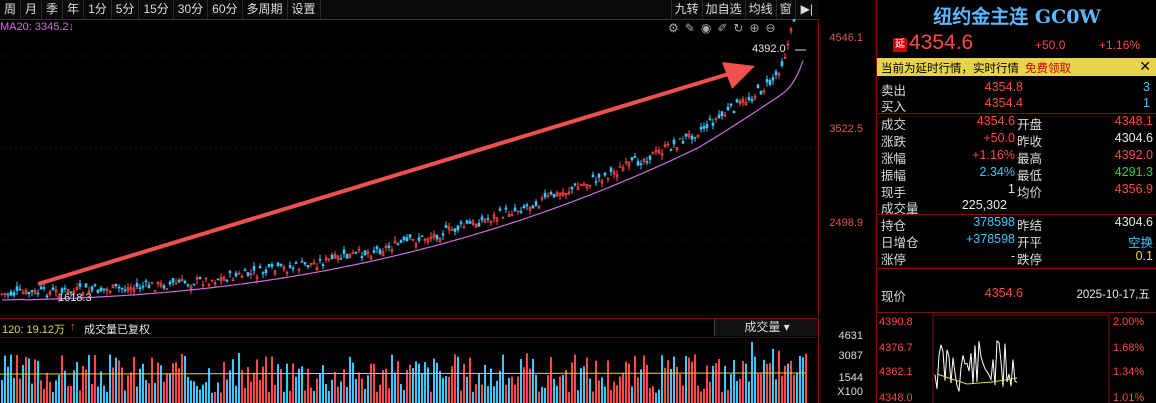 Image resolution: width=1156 pixels, height=403 pixels. I want to click on mini-price-tick: 4390.8, so click(896, 322).